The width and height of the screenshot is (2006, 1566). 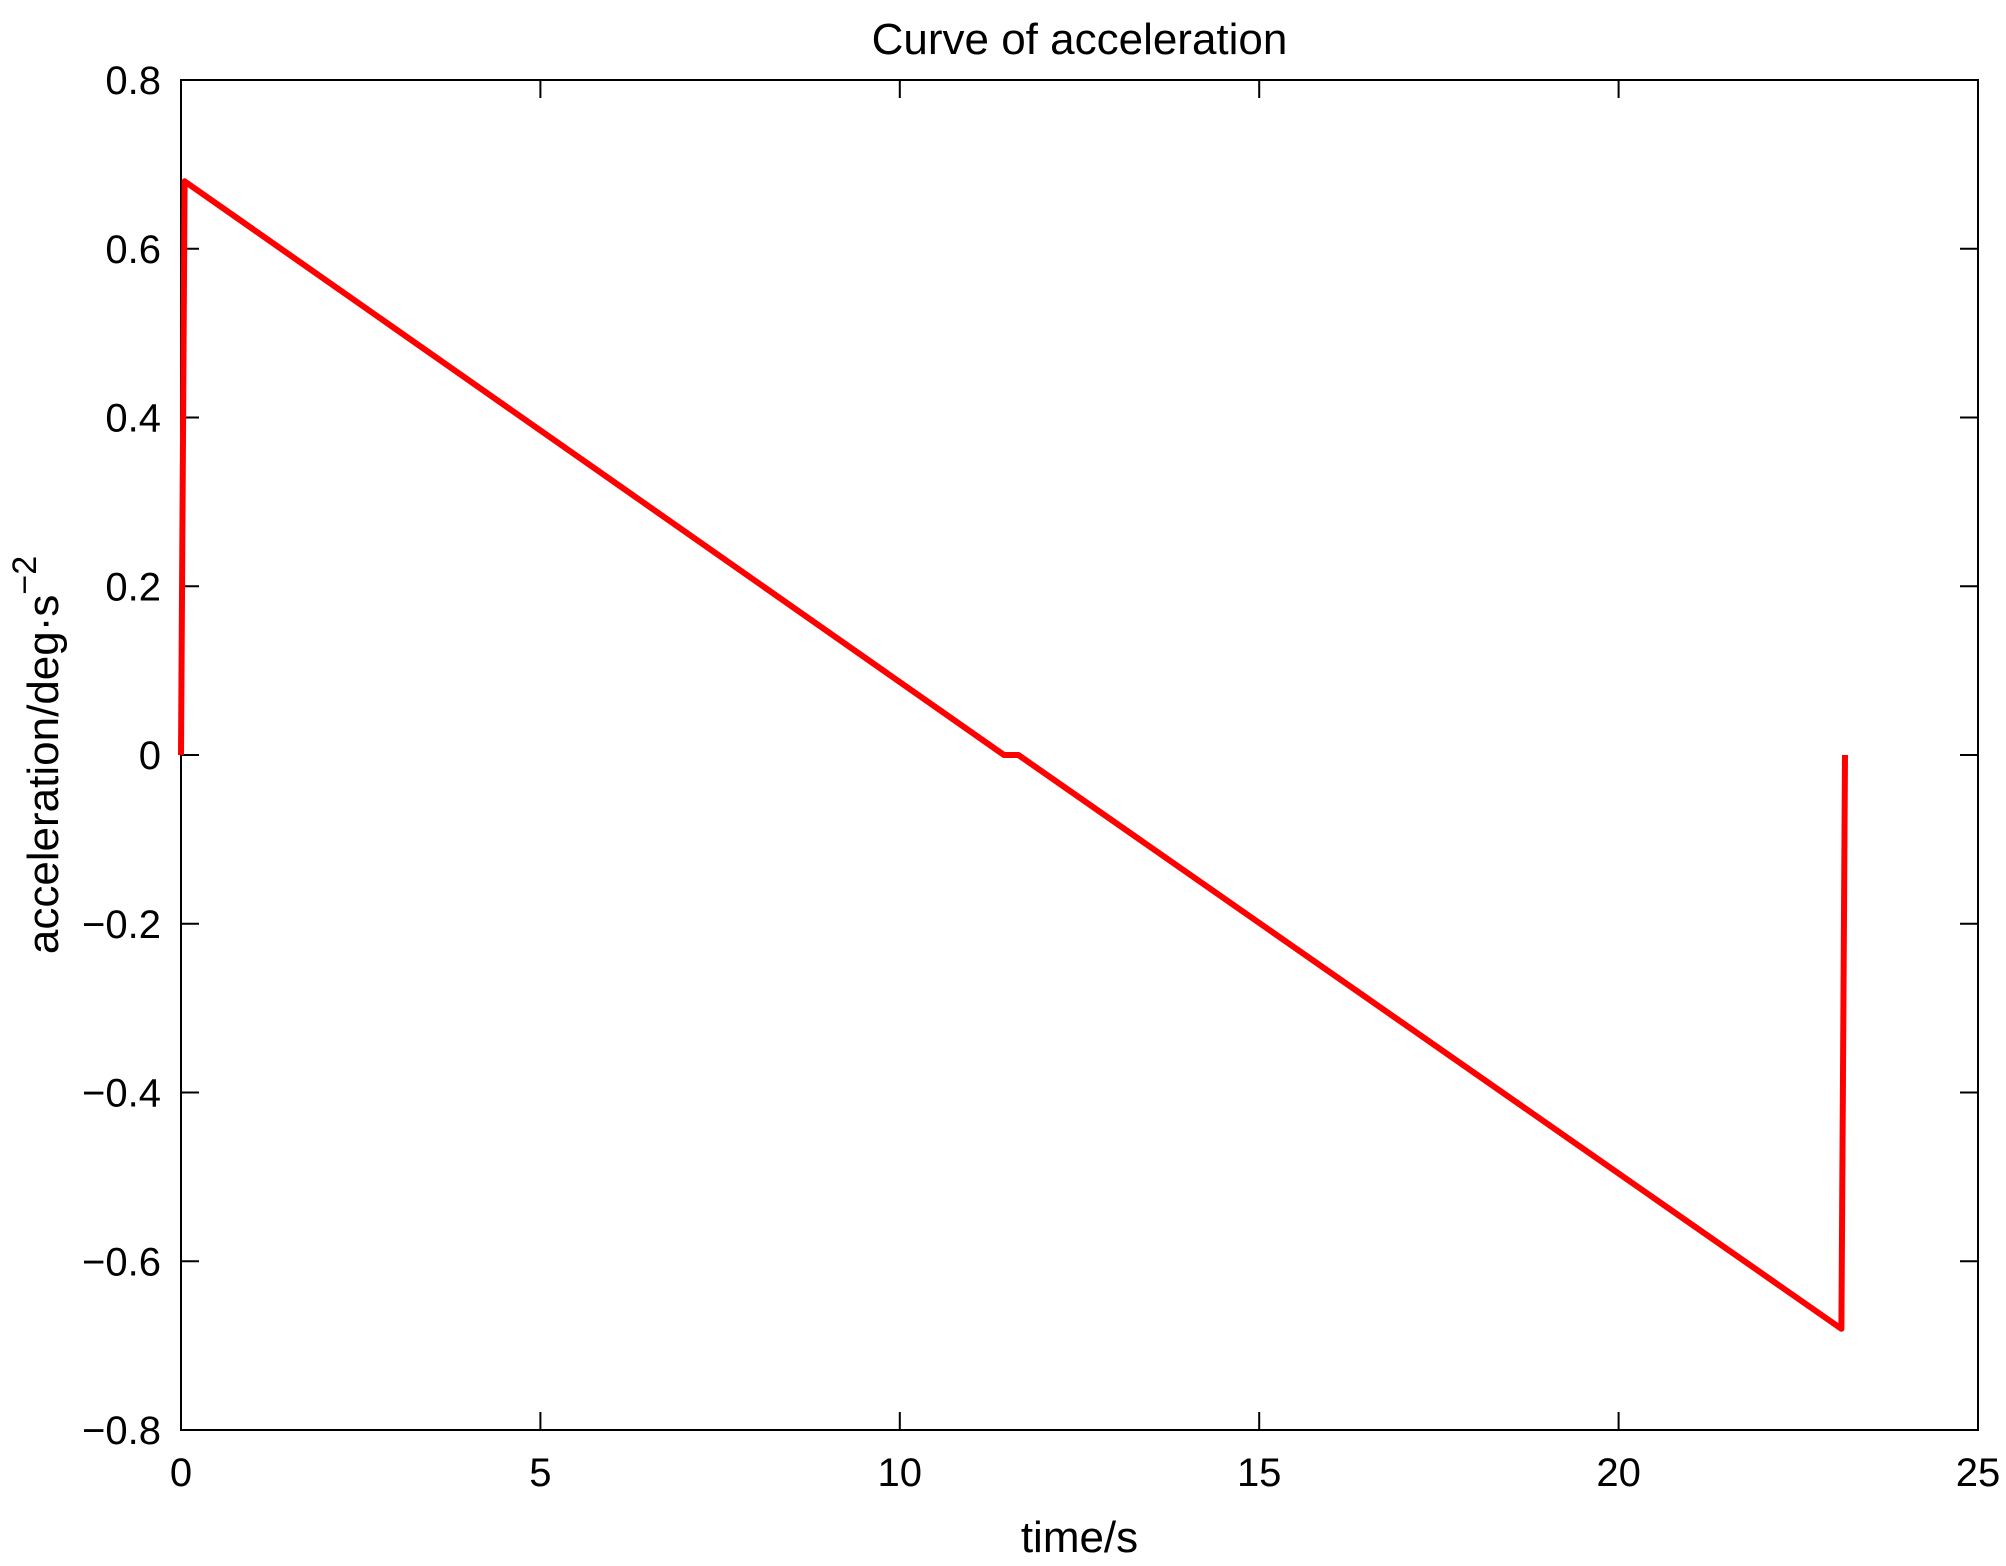 What do you see at coordinates (1618, 1473) in the screenshot?
I see `x-tick-label: 20` at bounding box center [1618, 1473].